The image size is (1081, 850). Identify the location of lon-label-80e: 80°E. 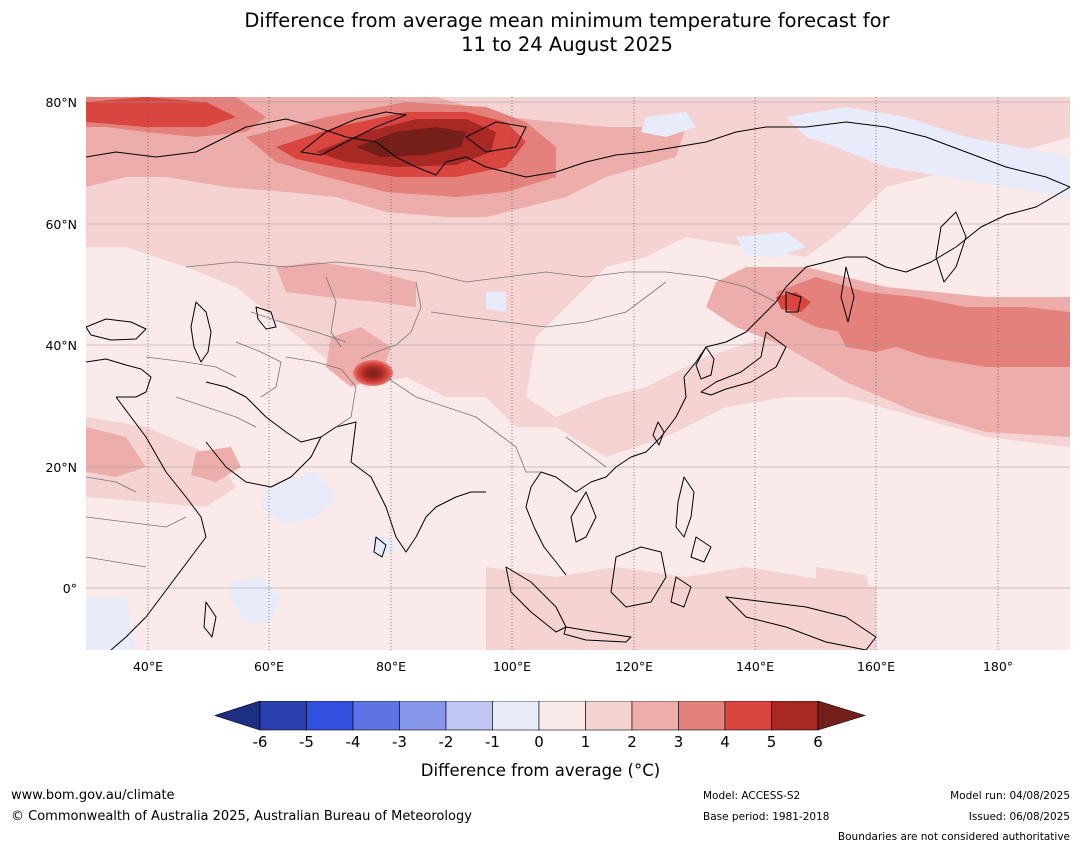
(391, 666).